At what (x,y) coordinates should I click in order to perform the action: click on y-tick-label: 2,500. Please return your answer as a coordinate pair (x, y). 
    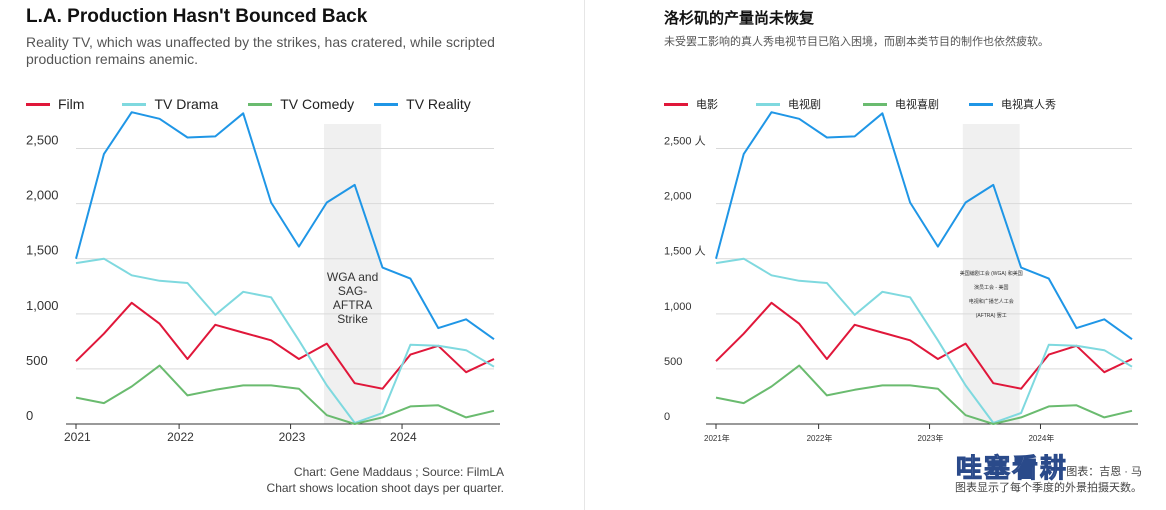
    Looking at the image, I should click on (42, 140).